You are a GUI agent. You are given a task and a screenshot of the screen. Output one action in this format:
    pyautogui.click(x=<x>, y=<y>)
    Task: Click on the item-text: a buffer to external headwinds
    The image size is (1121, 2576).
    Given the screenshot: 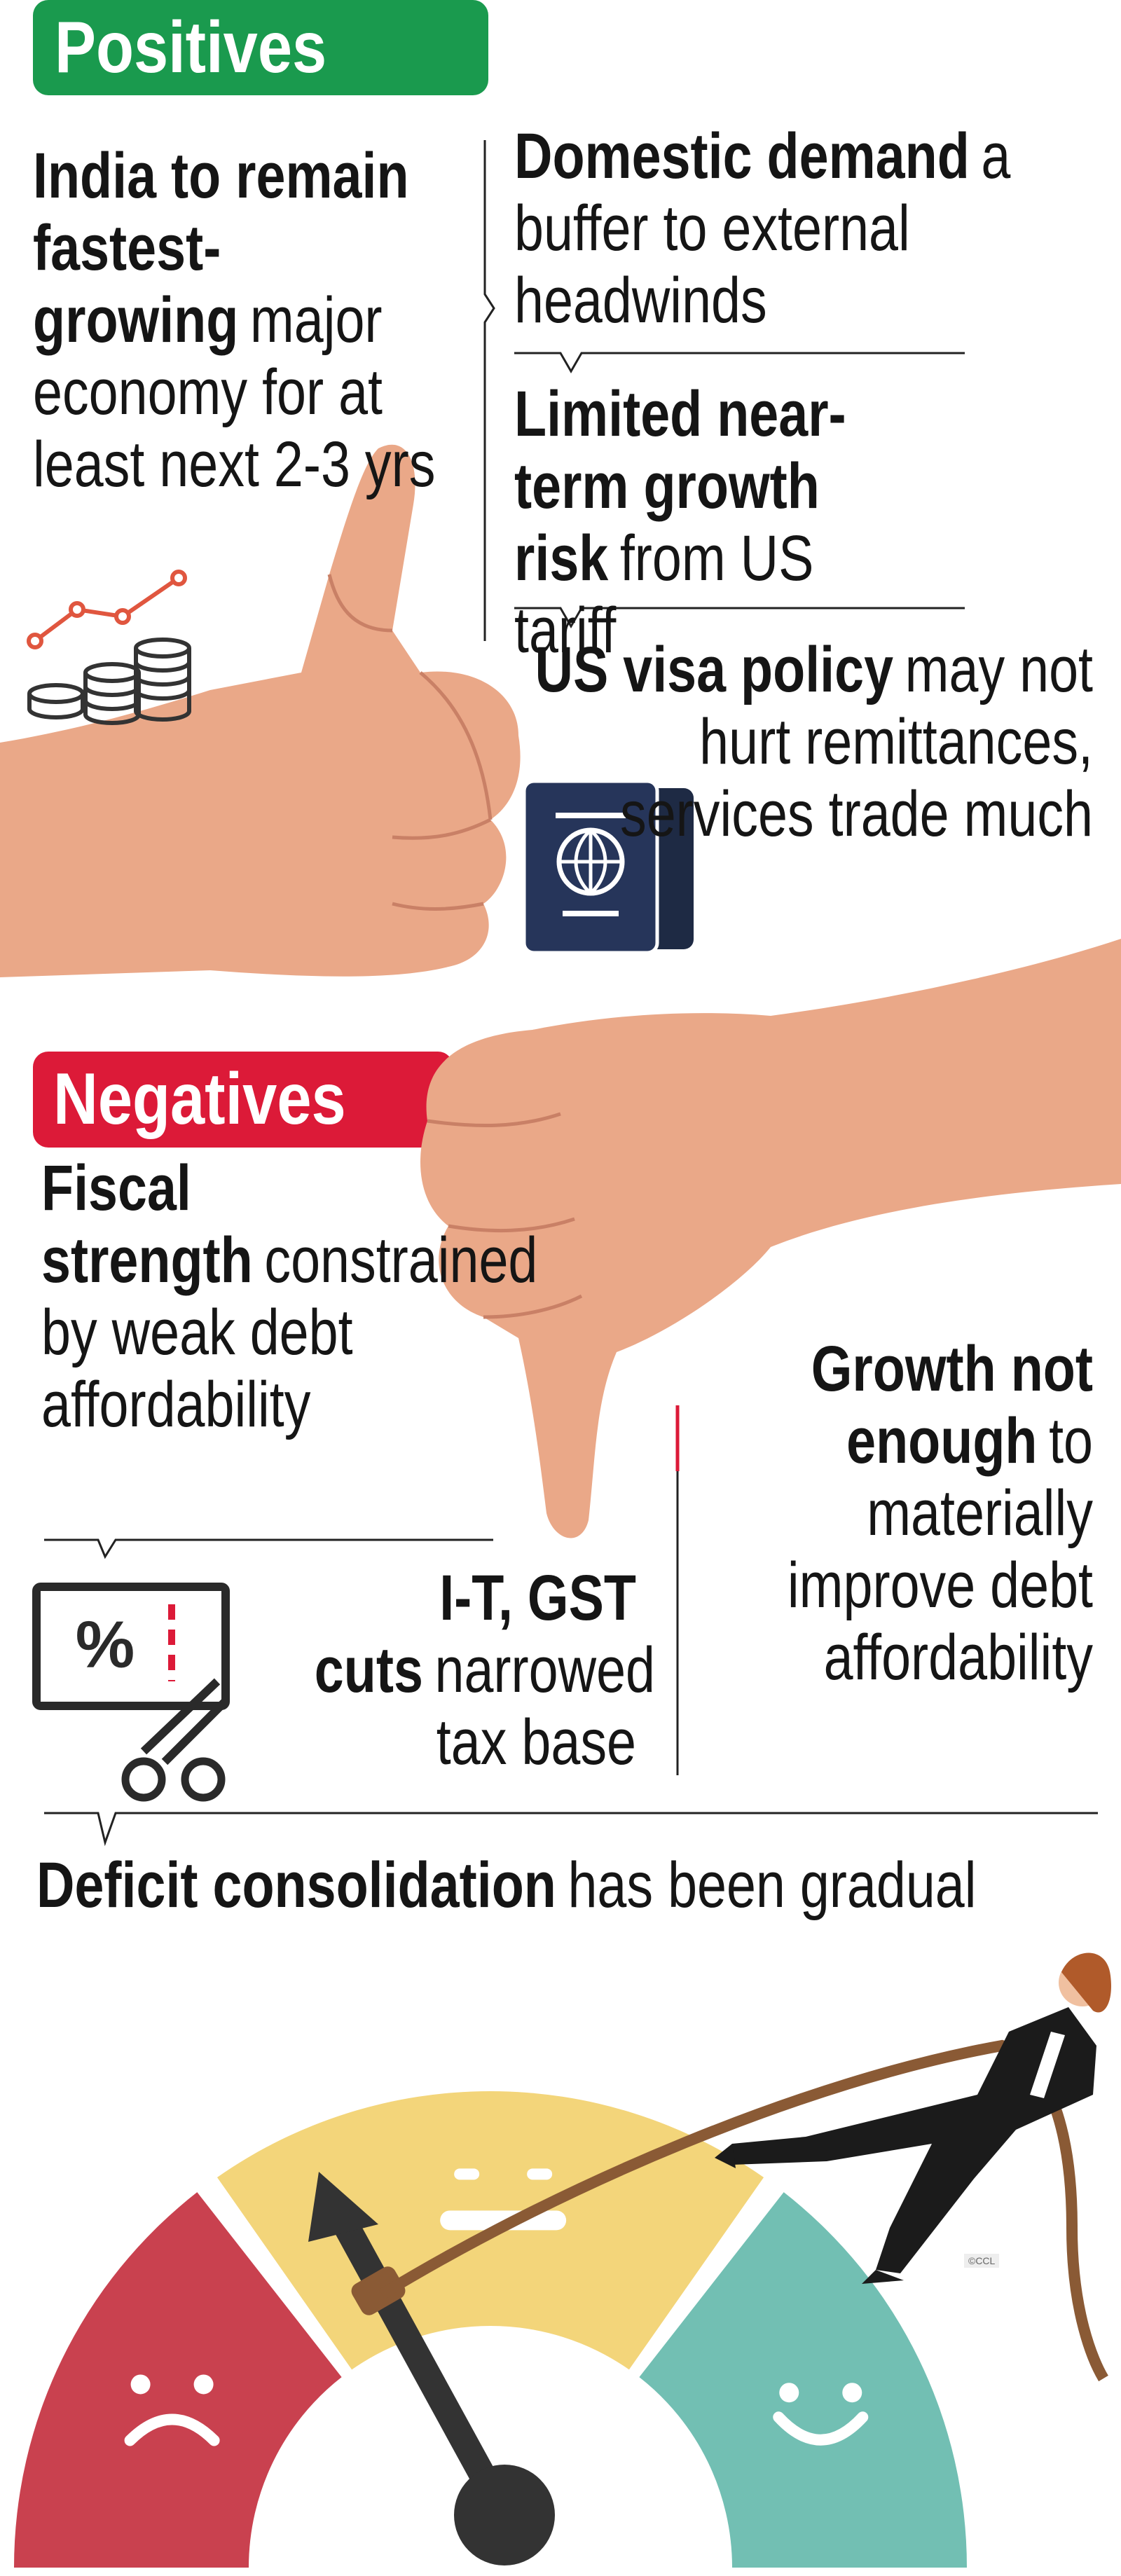 What is the action you would take?
    pyautogui.click(x=762, y=228)
    